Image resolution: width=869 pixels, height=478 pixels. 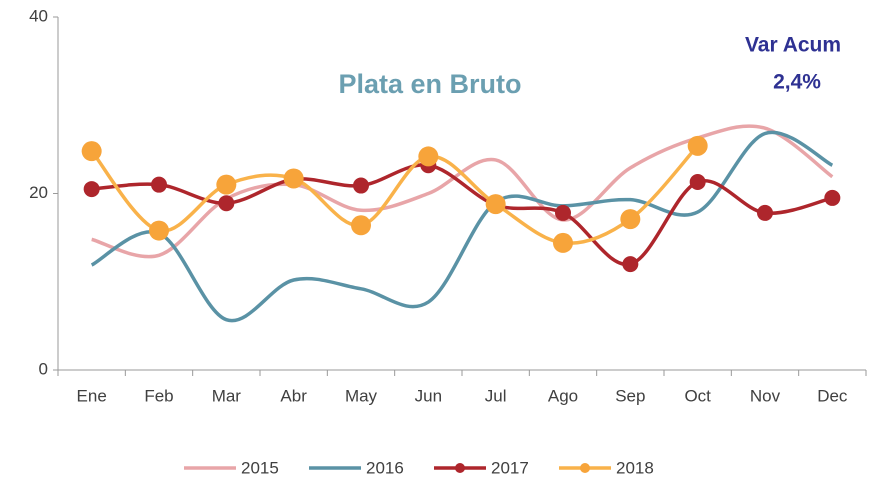 What do you see at coordinates (832, 395) in the screenshot?
I see `x-tick-label: Dec` at bounding box center [832, 395].